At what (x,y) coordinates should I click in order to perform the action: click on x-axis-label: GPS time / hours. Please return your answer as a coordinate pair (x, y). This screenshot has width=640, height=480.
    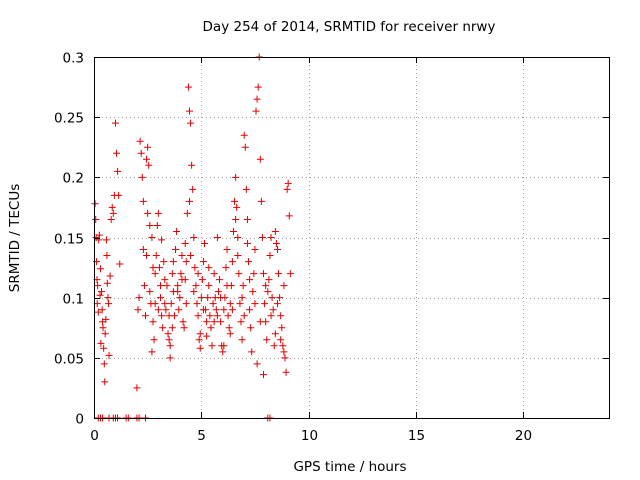
    Looking at the image, I should click on (349, 467).